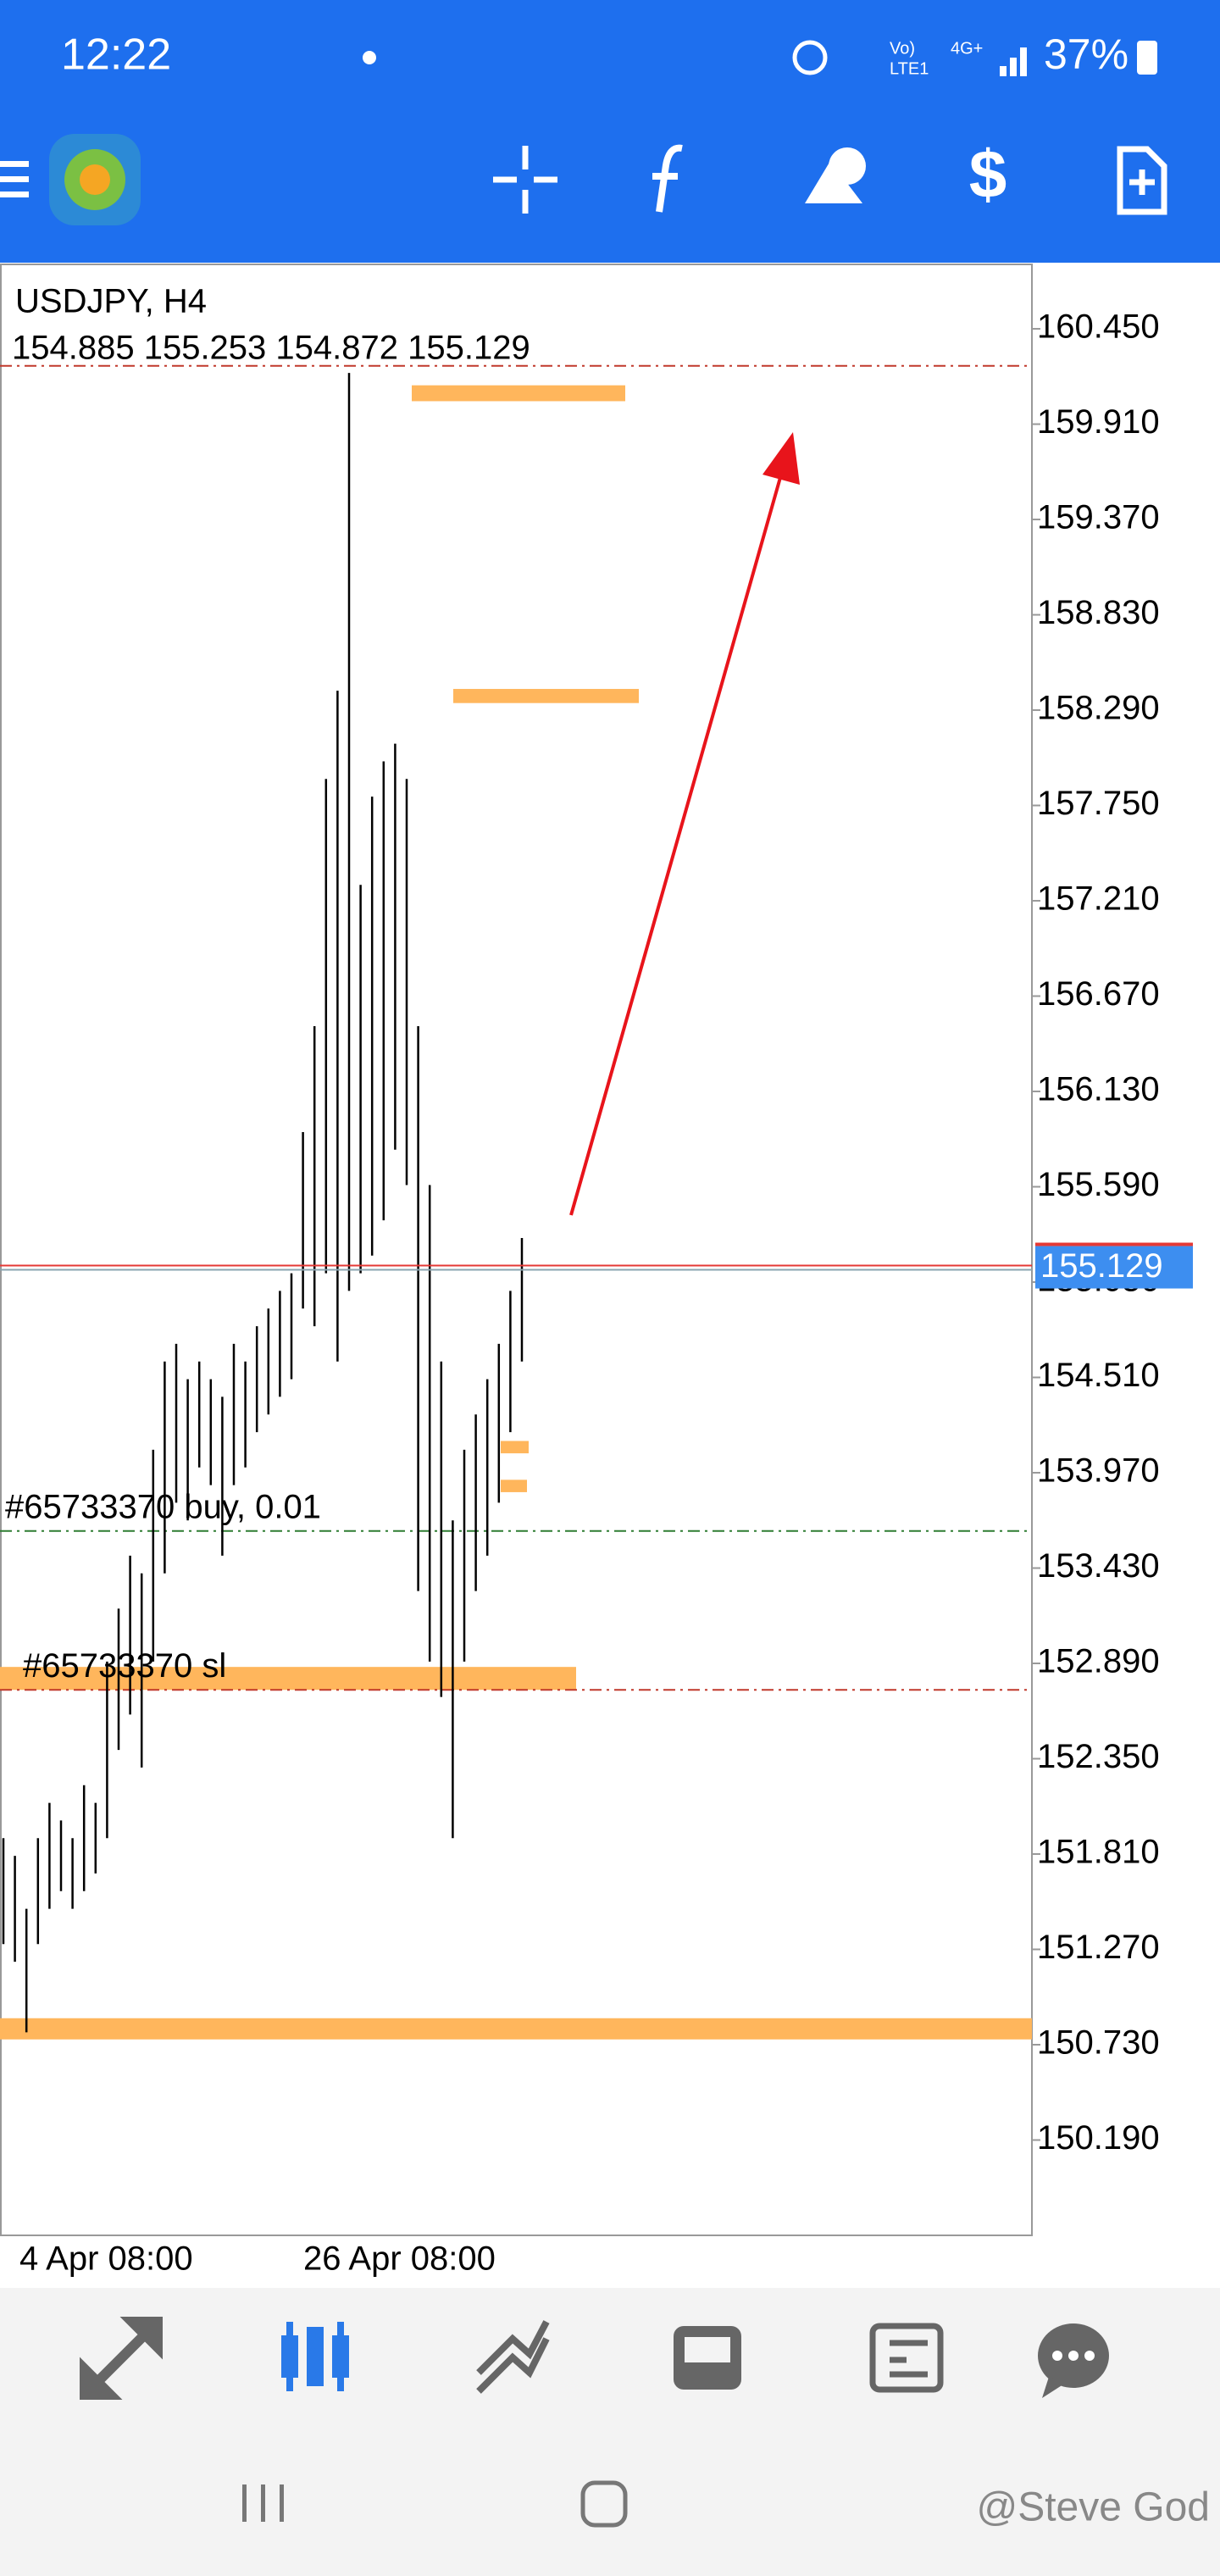 The height and width of the screenshot is (2576, 1220). What do you see at coordinates (1098, 517) in the screenshot?
I see `y-tick-label: 159.370` at bounding box center [1098, 517].